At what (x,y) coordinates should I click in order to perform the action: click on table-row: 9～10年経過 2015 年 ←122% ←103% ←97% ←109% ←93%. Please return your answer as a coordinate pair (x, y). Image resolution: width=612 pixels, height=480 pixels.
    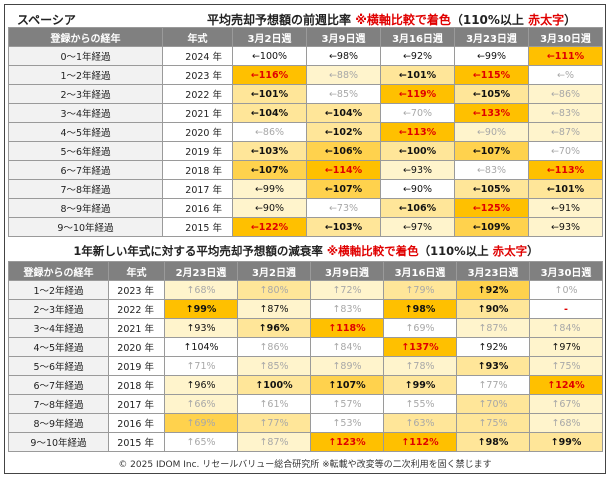
    Looking at the image, I should click on (305, 227).